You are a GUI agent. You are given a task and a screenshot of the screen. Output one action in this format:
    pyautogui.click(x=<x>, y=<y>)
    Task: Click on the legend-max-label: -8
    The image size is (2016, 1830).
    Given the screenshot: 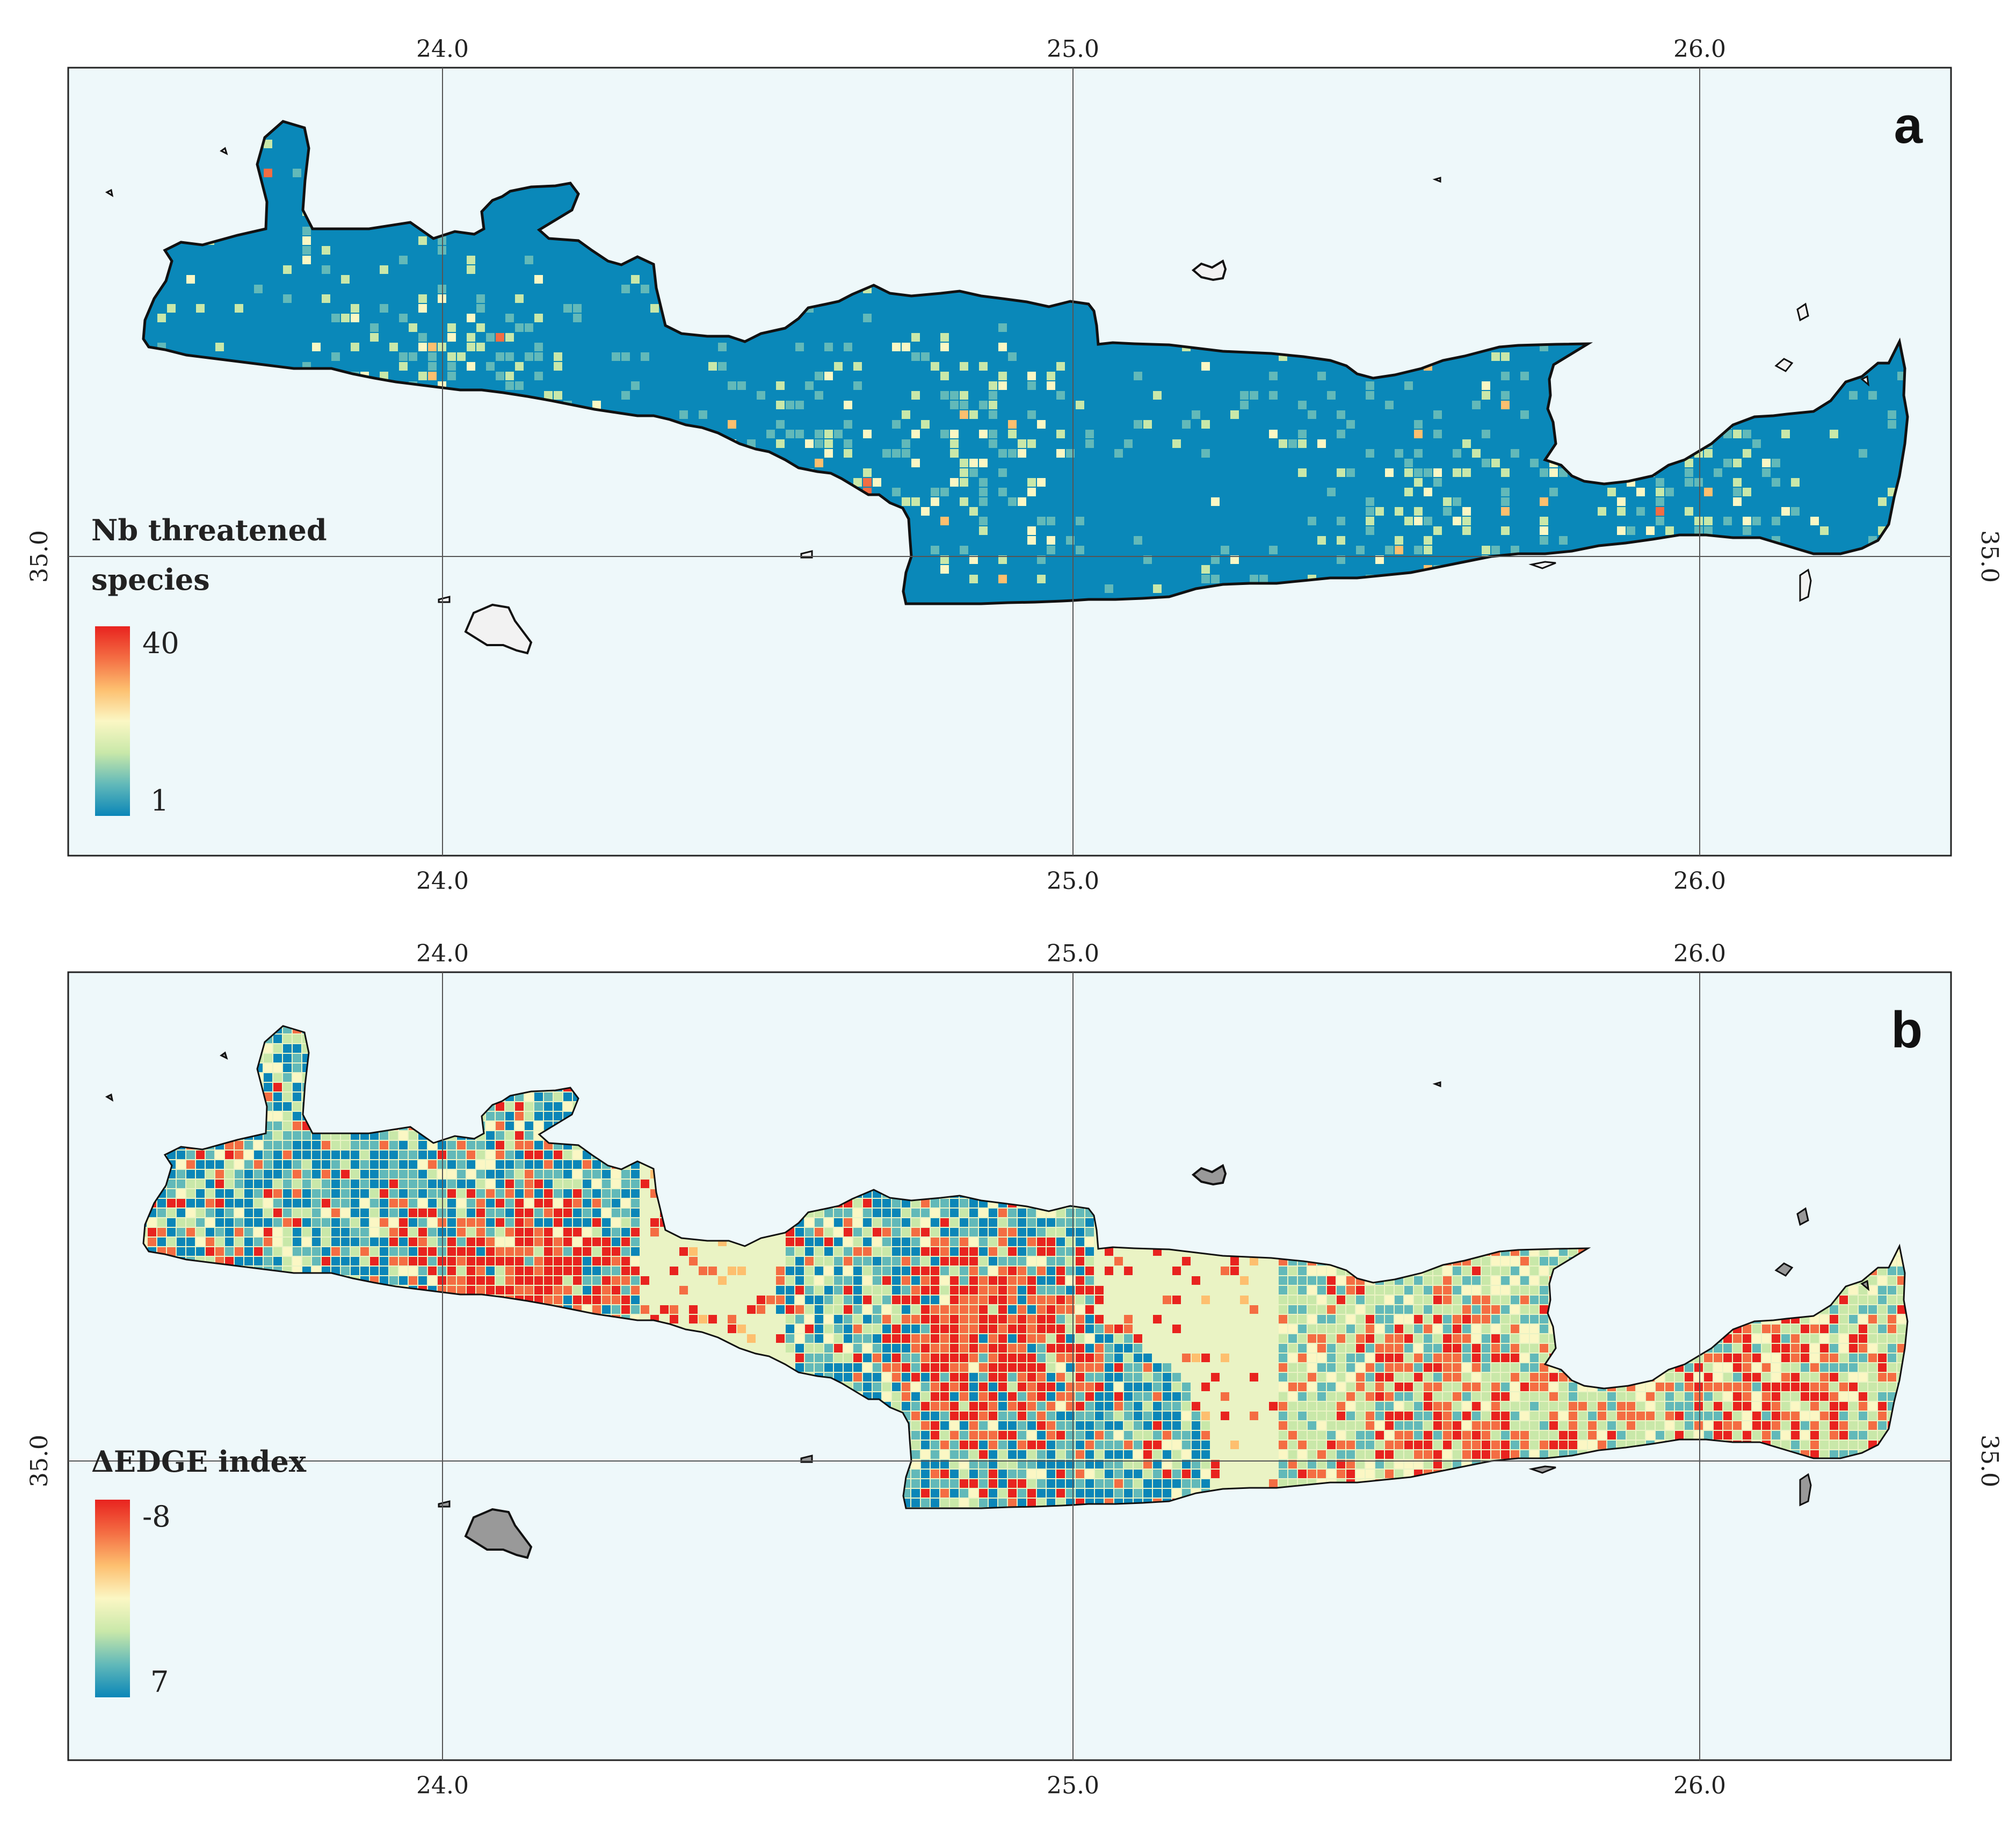 What is the action you would take?
    pyautogui.click(x=156, y=1517)
    